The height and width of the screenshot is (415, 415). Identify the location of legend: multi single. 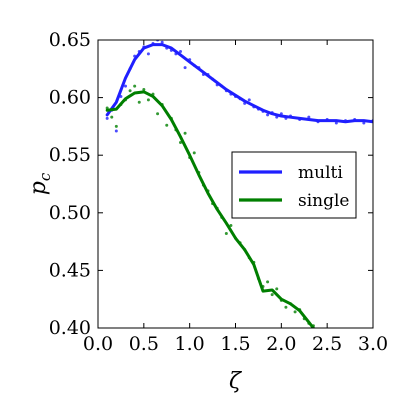
(294, 185).